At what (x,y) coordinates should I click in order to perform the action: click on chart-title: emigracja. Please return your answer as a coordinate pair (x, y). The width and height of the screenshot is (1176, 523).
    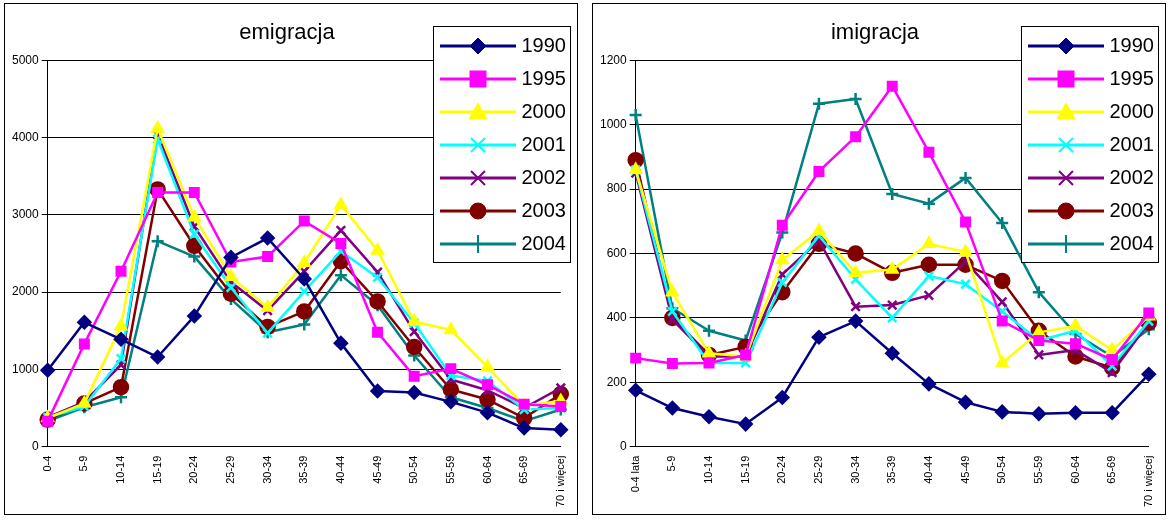
    Looking at the image, I should click on (287, 32).